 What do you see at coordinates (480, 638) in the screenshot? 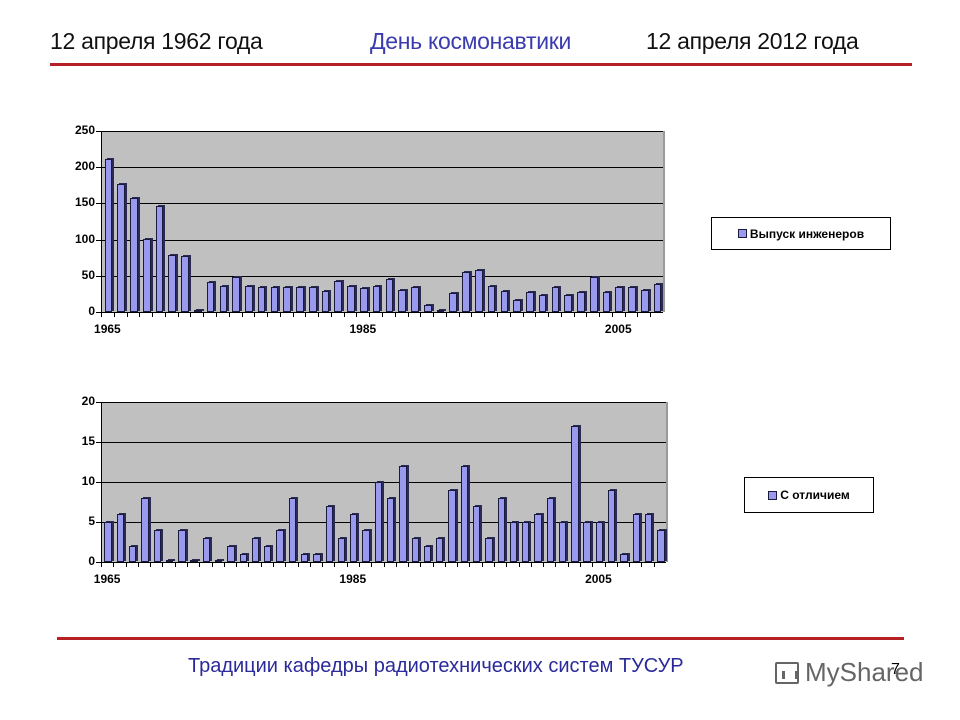
I see `footer-divider` at bounding box center [480, 638].